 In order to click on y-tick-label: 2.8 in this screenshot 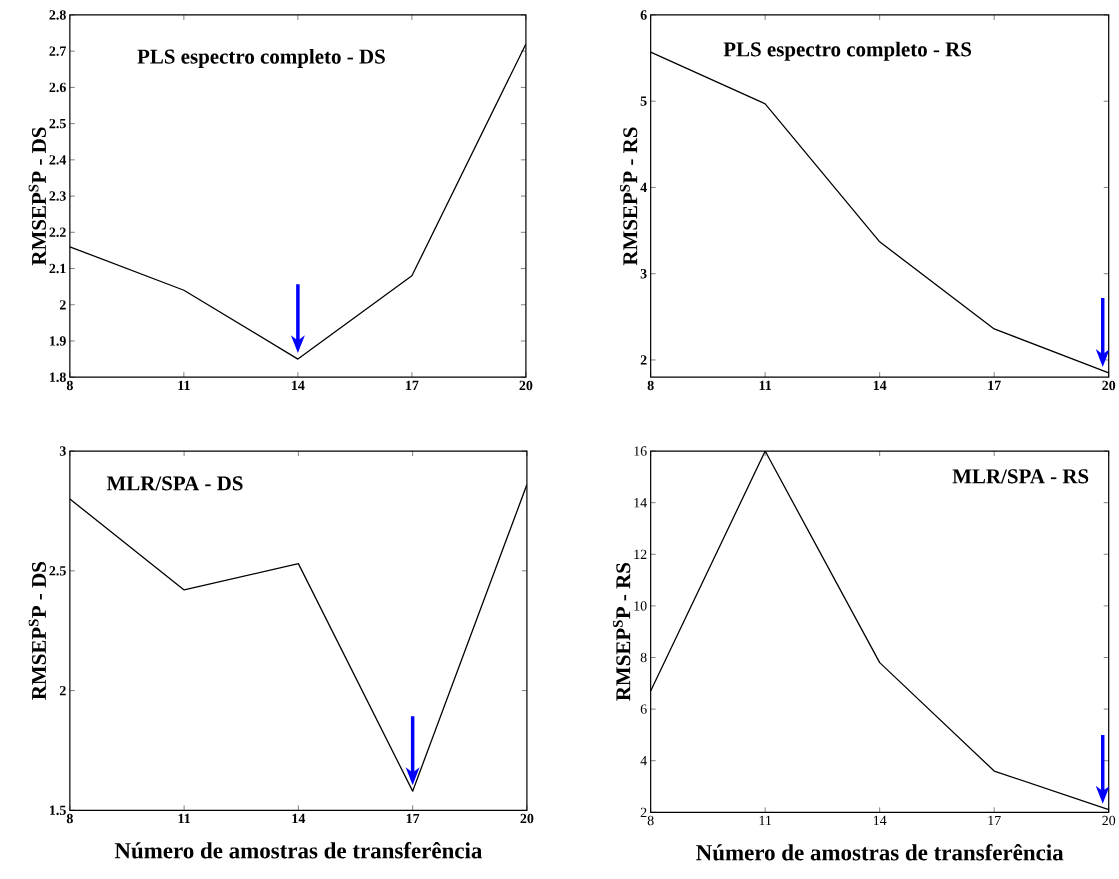, I will do `click(57, 15)`.